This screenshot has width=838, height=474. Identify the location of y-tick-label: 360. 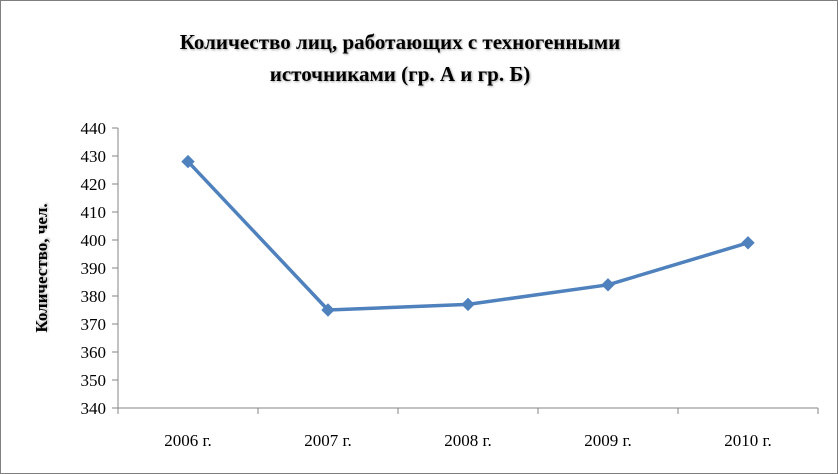
(94, 352).